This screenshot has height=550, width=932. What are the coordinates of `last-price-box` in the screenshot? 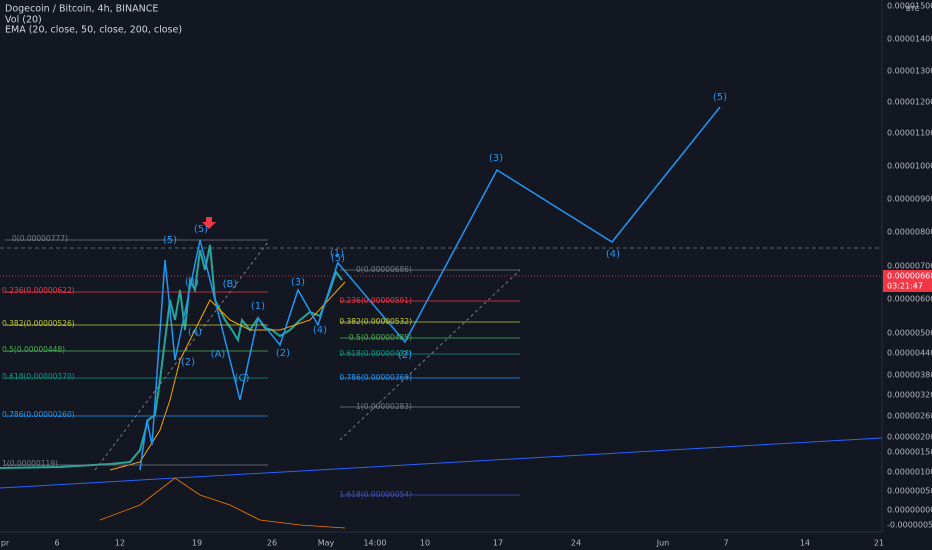 It's located at (907, 281).